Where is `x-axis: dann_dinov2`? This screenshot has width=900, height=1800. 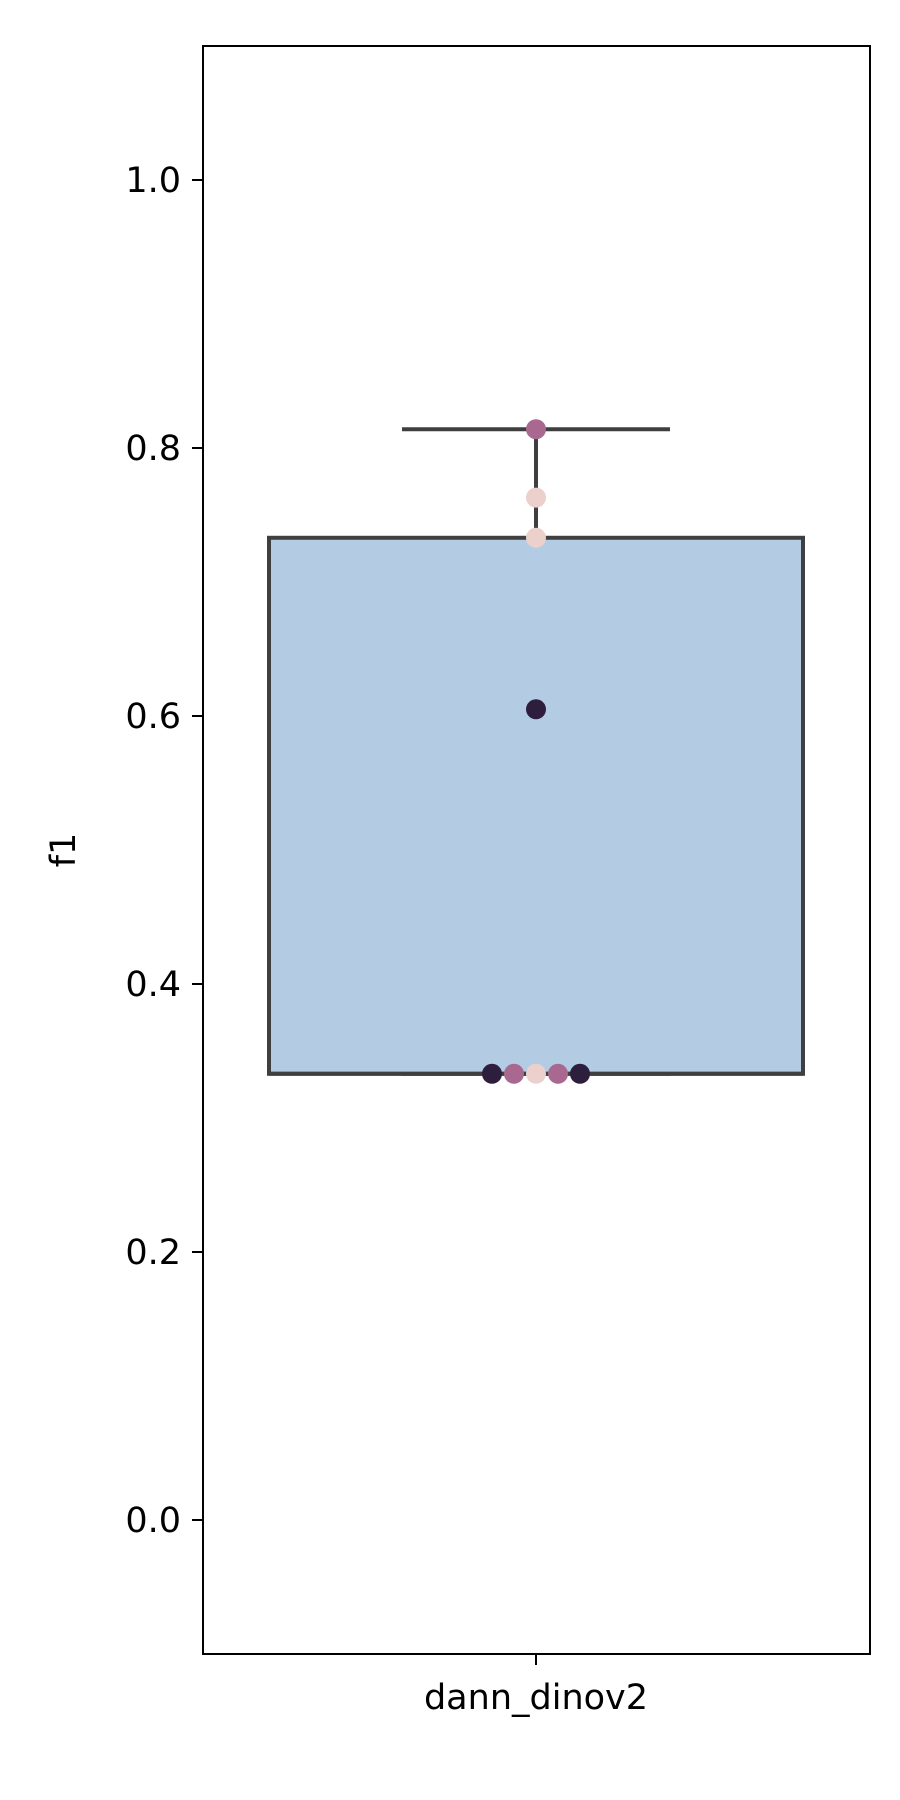 x-axis: dann_dinov2 is located at coordinates (536, 1686).